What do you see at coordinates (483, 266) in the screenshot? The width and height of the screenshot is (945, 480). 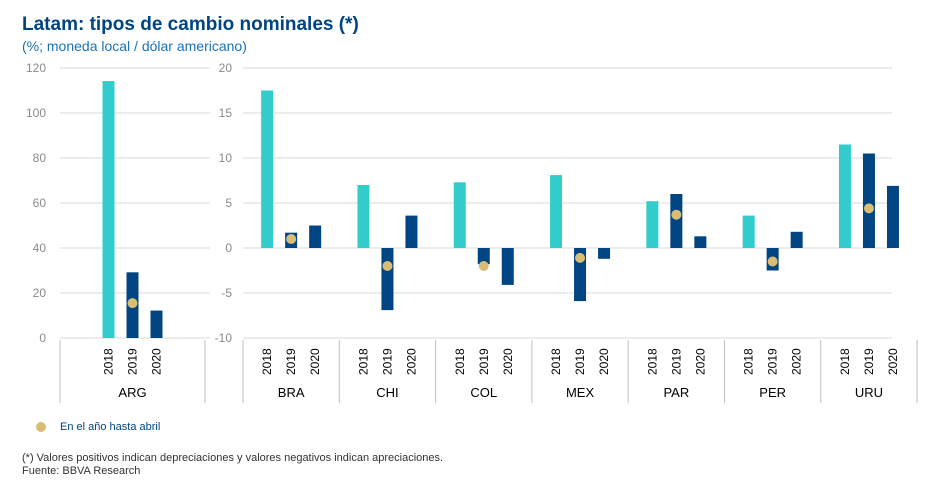 I see `marker-col-2019` at bounding box center [483, 266].